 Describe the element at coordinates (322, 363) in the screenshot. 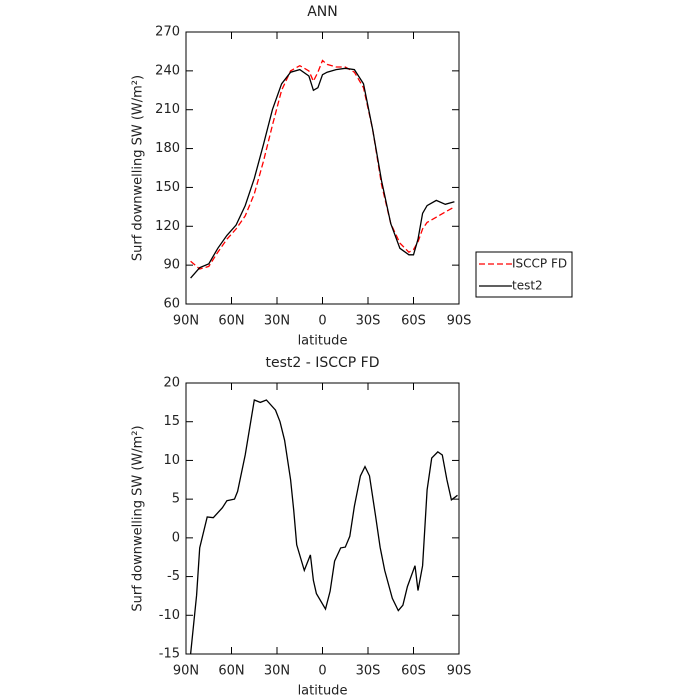

I see `chart-title: test2 - ISCCP FD` at that location.